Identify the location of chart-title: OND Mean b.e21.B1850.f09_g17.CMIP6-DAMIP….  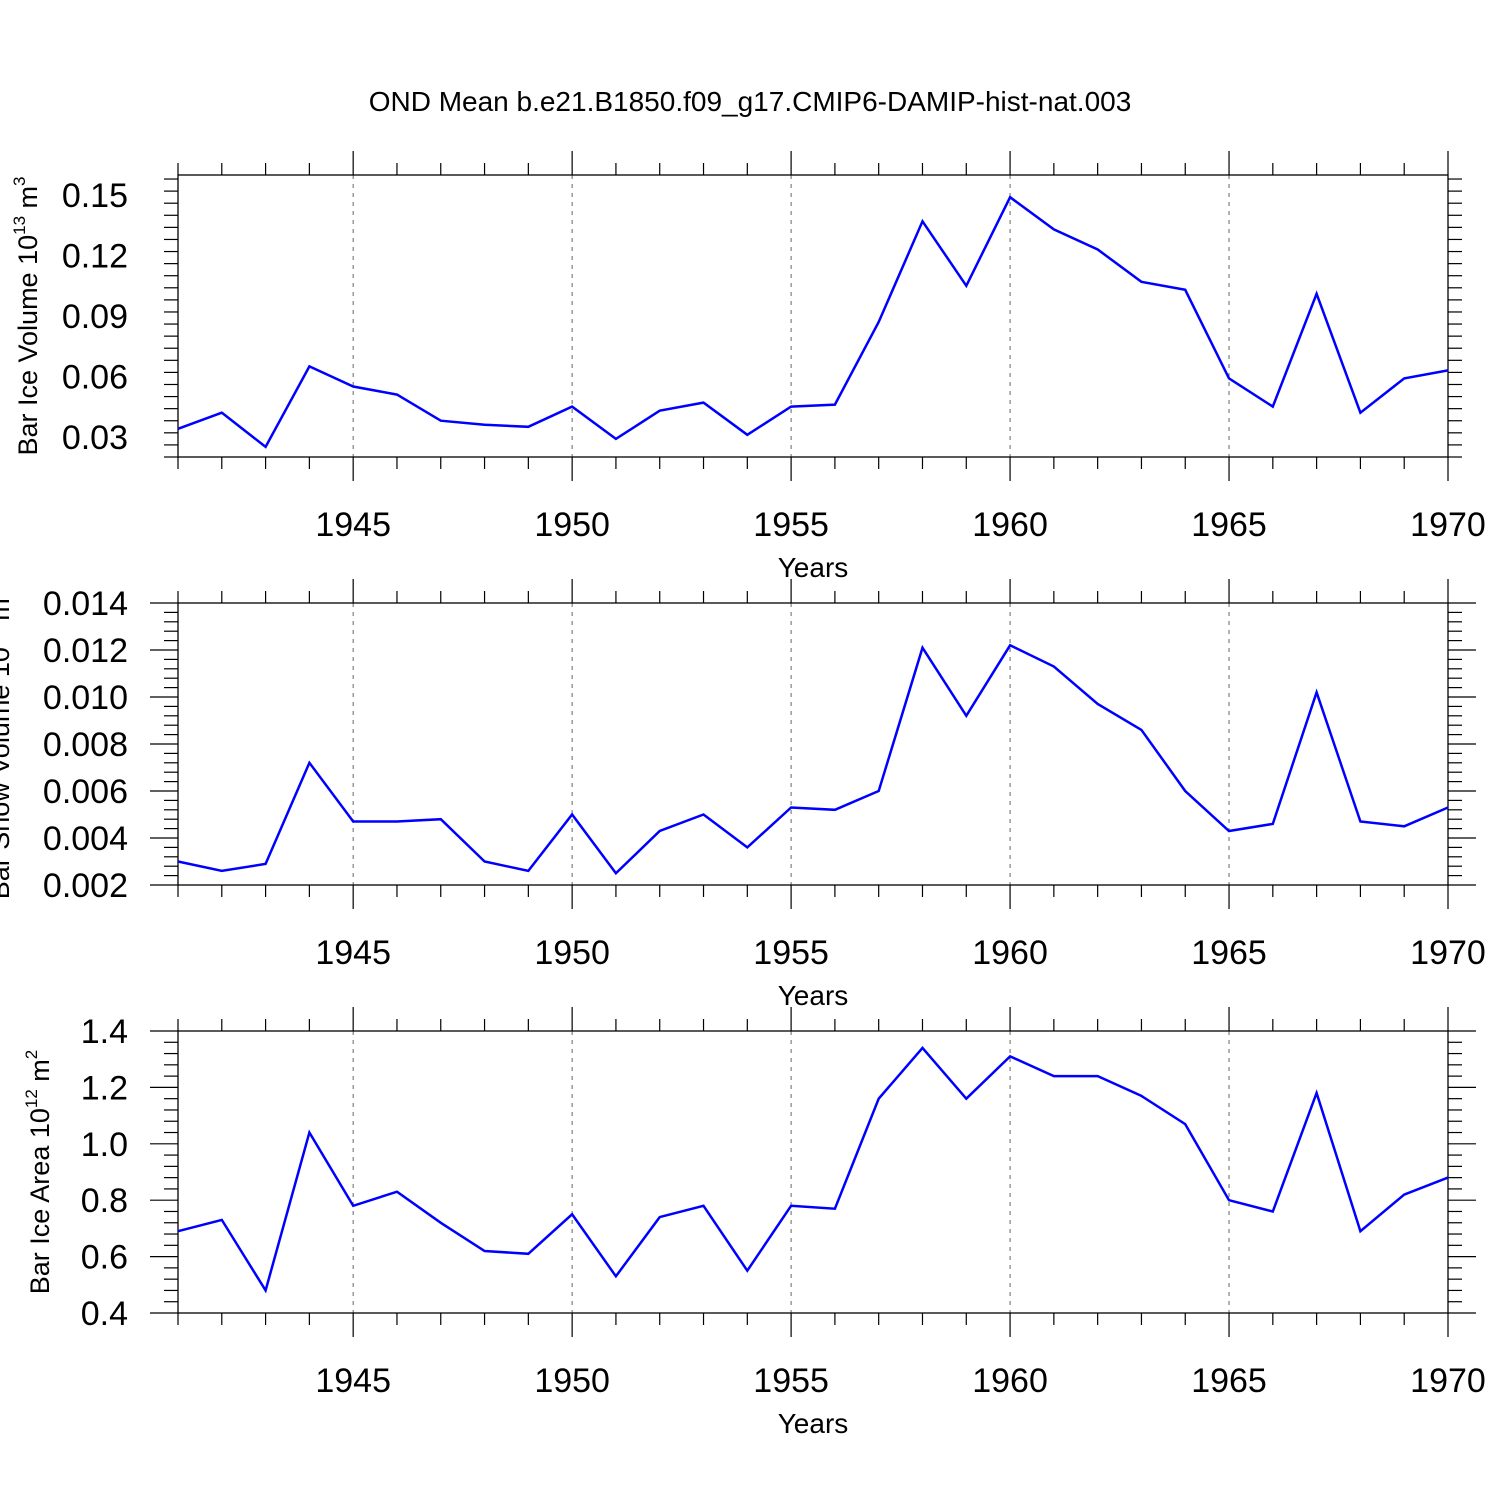
(750, 101).